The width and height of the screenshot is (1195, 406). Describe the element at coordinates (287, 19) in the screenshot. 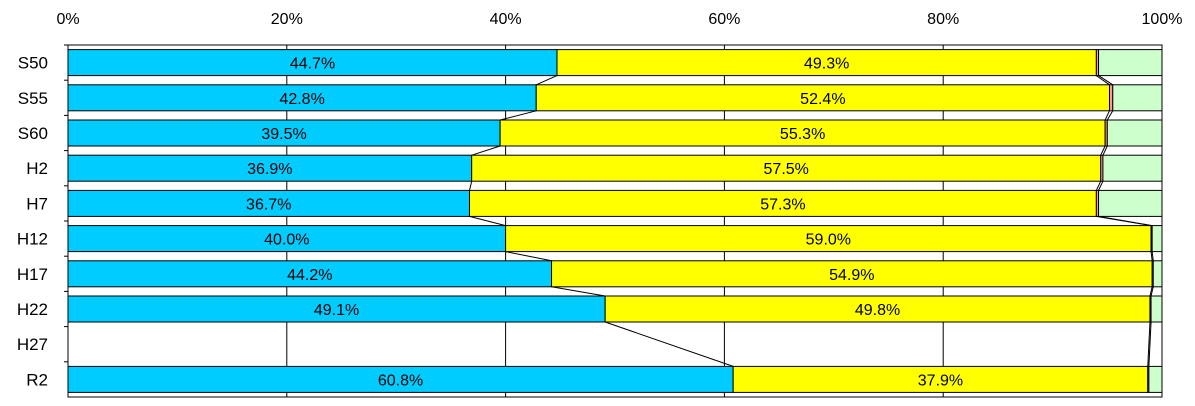

I see `x-tick-label: 20%` at that location.